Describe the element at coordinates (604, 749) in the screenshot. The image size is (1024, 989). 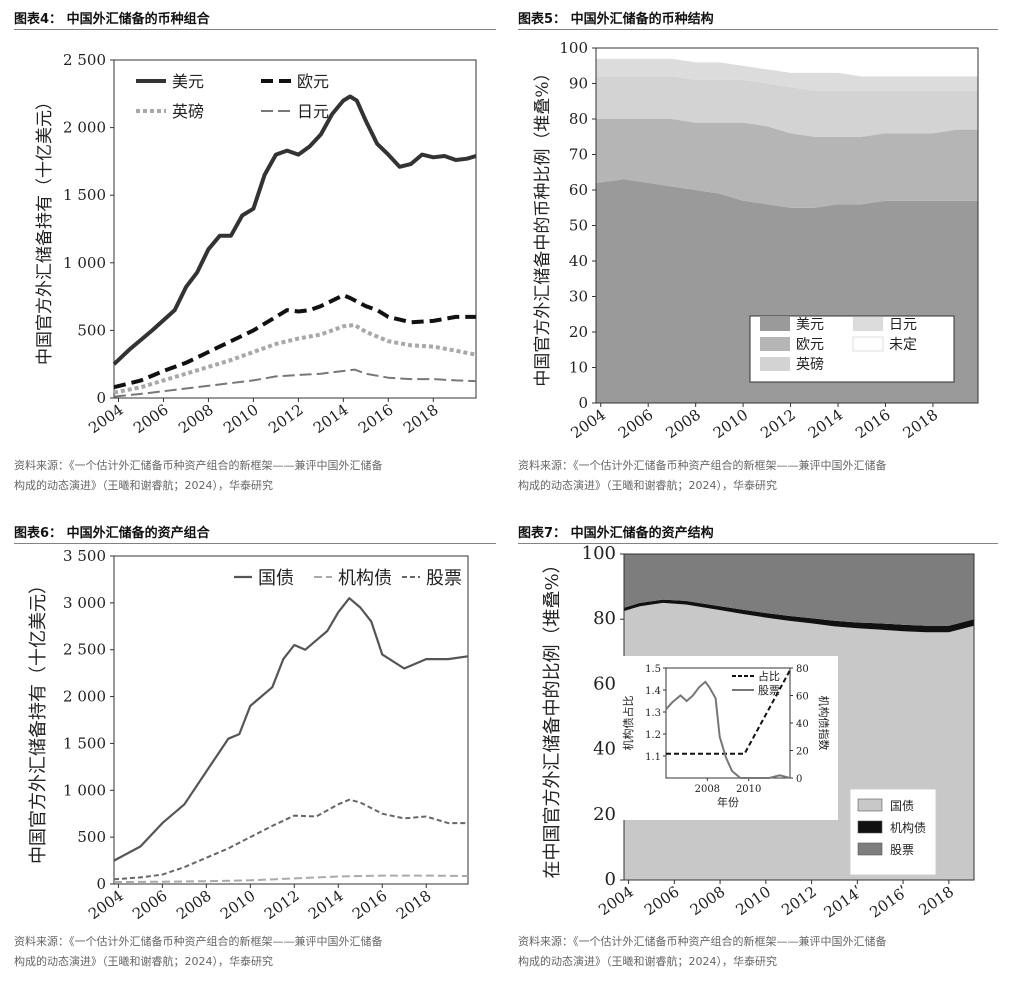
I see `fig7-ytick-label: 40` at that location.